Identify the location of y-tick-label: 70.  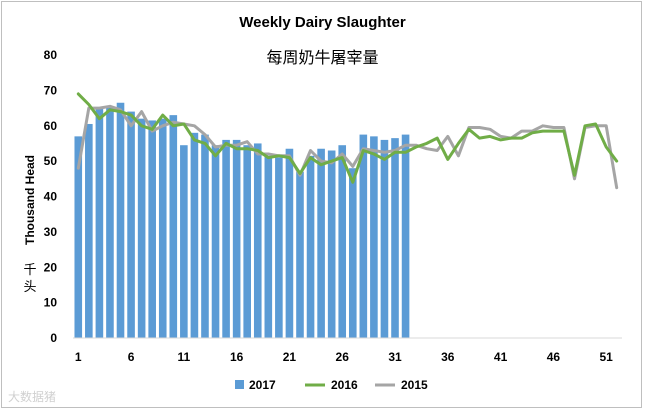
(51, 90).